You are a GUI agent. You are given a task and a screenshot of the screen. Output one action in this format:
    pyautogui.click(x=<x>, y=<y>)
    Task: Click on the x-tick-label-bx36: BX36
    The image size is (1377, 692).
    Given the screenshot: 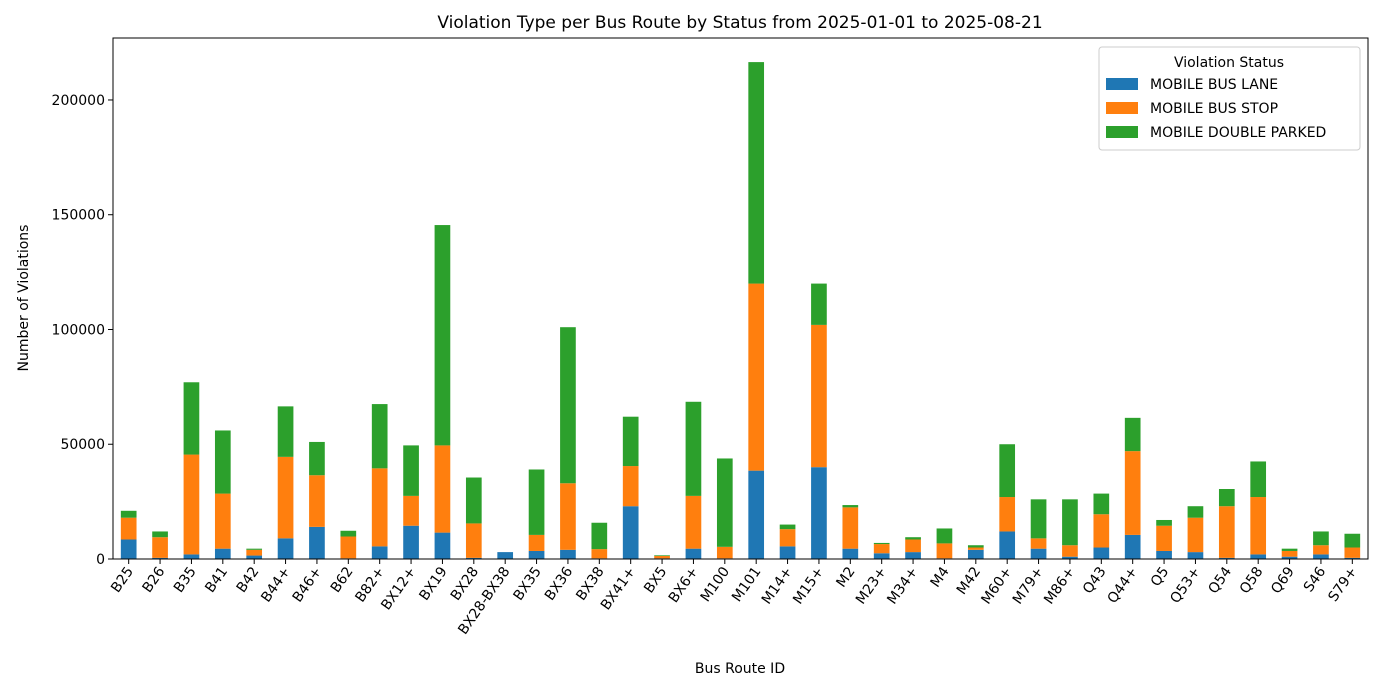 What is the action you would take?
    pyautogui.click(x=559, y=584)
    